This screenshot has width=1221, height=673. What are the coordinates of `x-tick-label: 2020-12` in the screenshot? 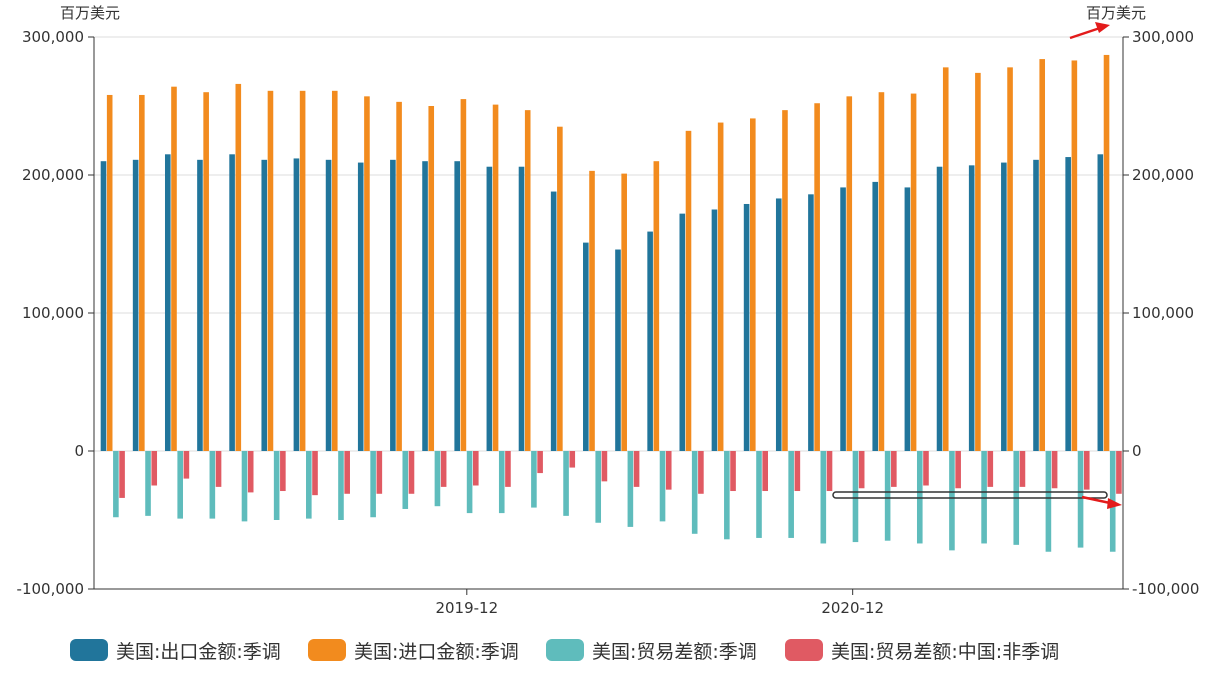 It's located at (852, 608).